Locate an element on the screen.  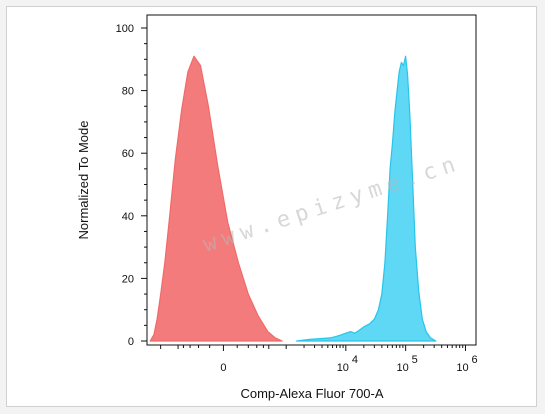
y-tick-label: 100 is located at coordinates (125, 29).